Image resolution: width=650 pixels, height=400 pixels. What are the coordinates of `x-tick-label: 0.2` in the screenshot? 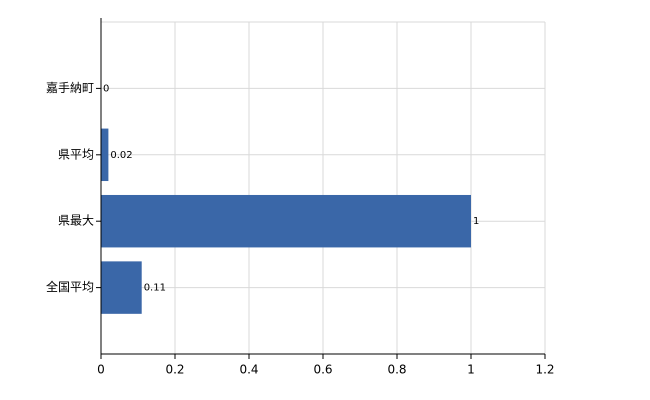 It's located at (174, 370).